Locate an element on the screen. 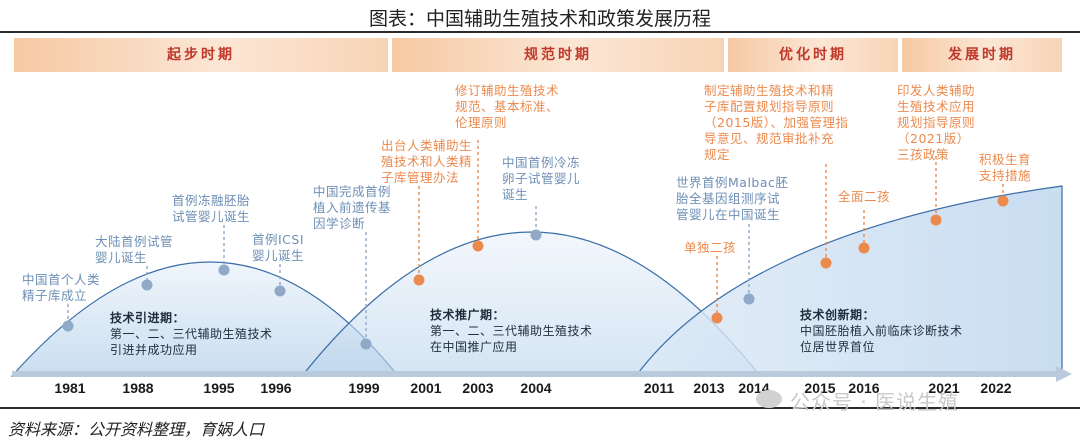 This screenshot has height=442, width=1080. event-planning-2021: 印发人类辅助 生殖技术应用 规划指导原则 （2021版） 三孩政策 is located at coordinates (936, 122).